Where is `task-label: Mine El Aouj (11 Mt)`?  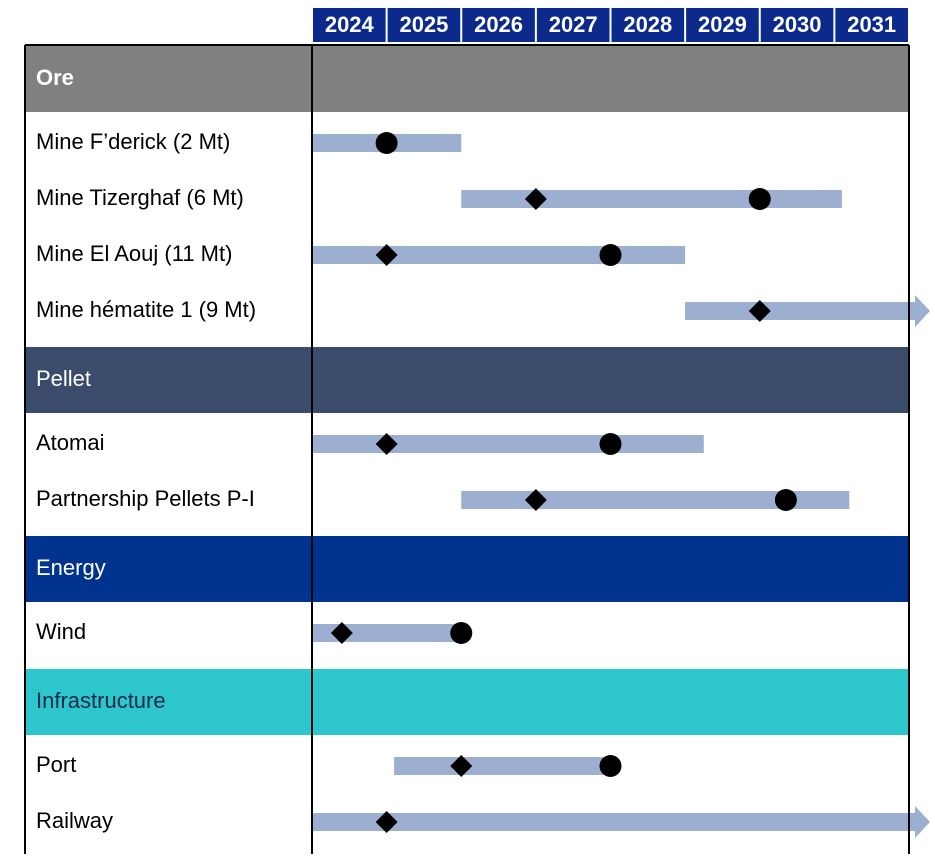 task-label: Mine El Aouj (11 Mt) is located at coordinates (134, 253).